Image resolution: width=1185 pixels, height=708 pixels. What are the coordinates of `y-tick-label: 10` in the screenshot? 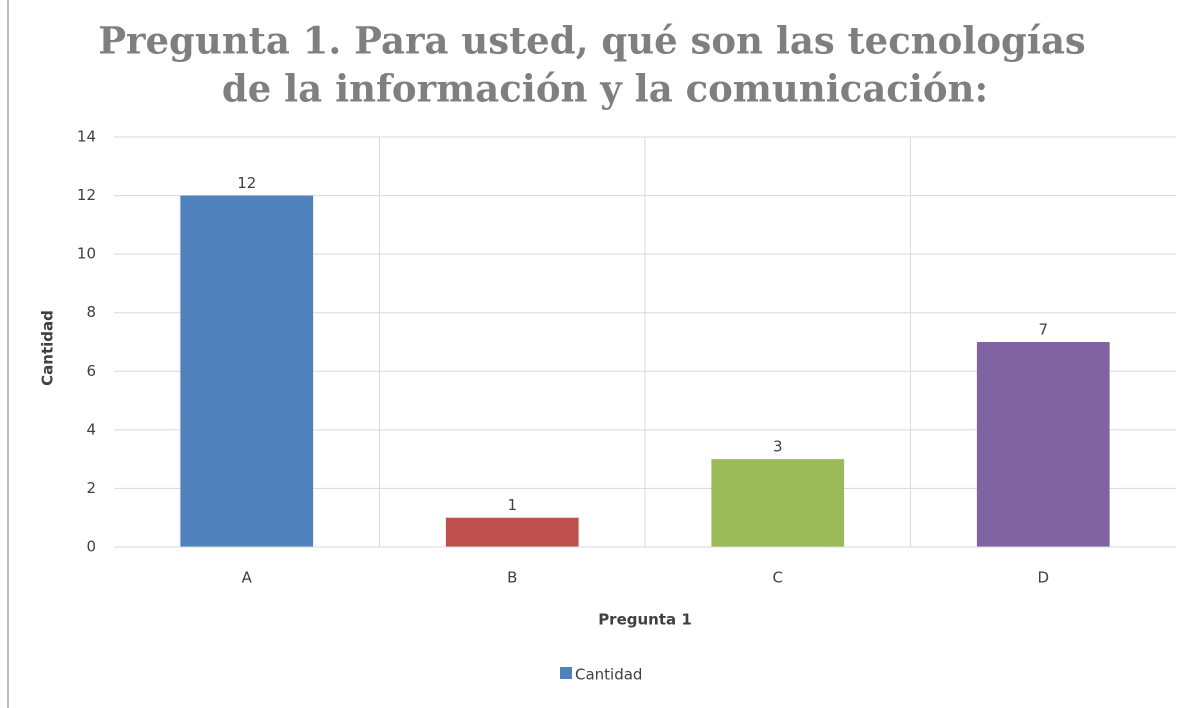 It's located at (86, 254).